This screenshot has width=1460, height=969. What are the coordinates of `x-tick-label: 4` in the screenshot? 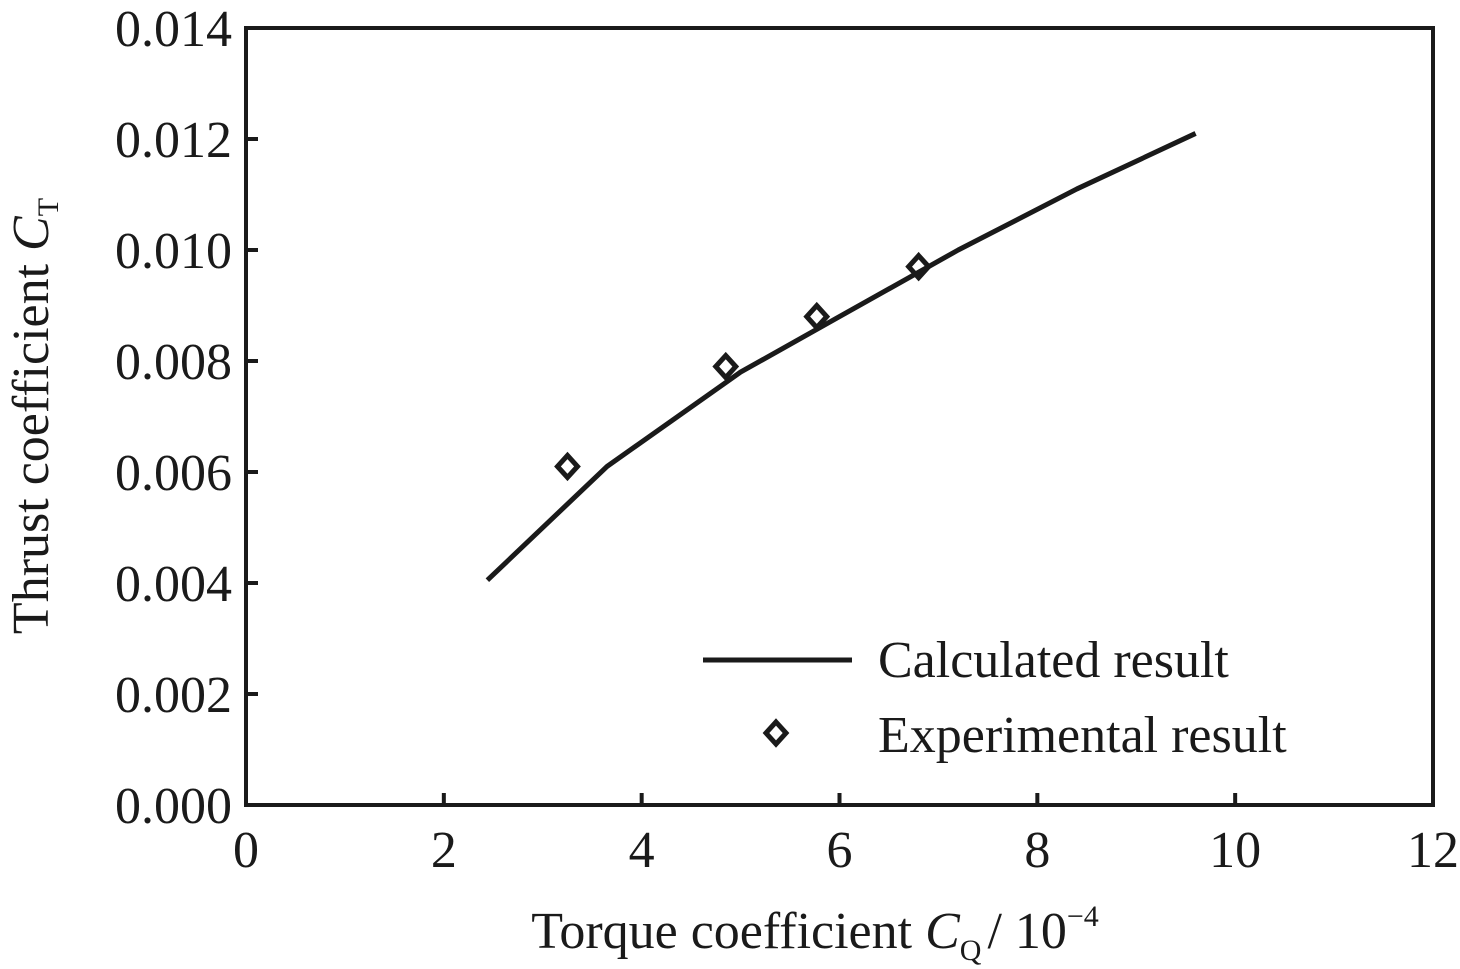 It's located at (642, 850).